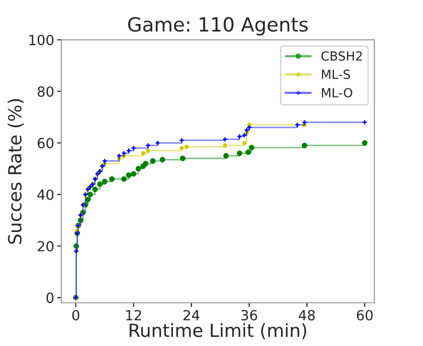 This screenshot has height=346, width=423. What do you see at coordinates (336, 75) in the screenshot?
I see `legend-label: ML-S` at bounding box center [336, 75].